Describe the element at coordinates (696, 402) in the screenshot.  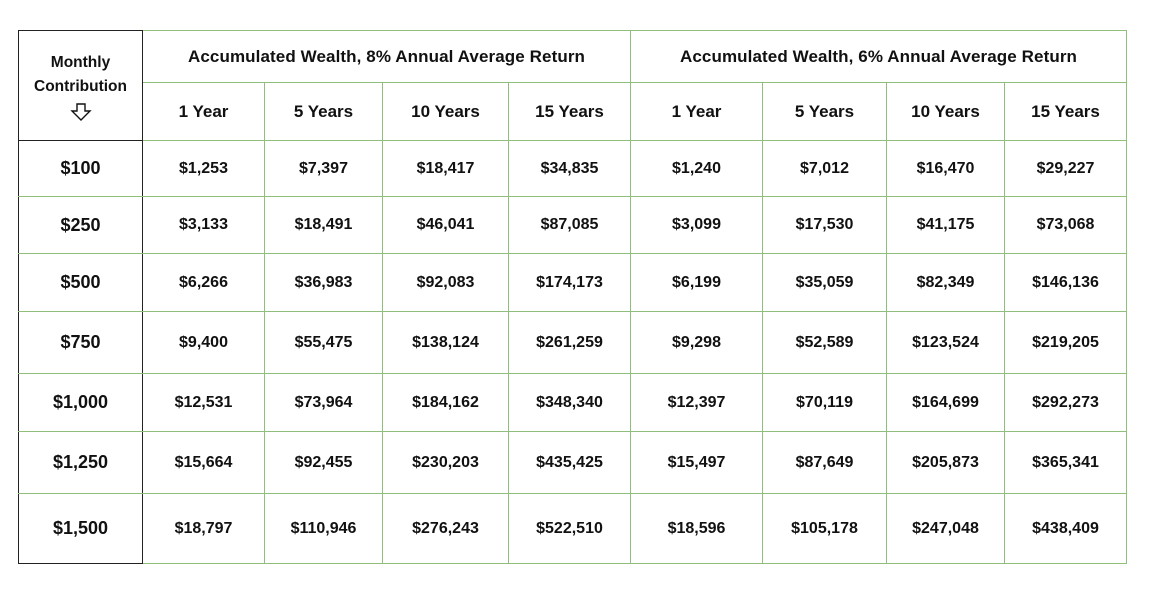
I see `value-cell: $12,397` at that location.